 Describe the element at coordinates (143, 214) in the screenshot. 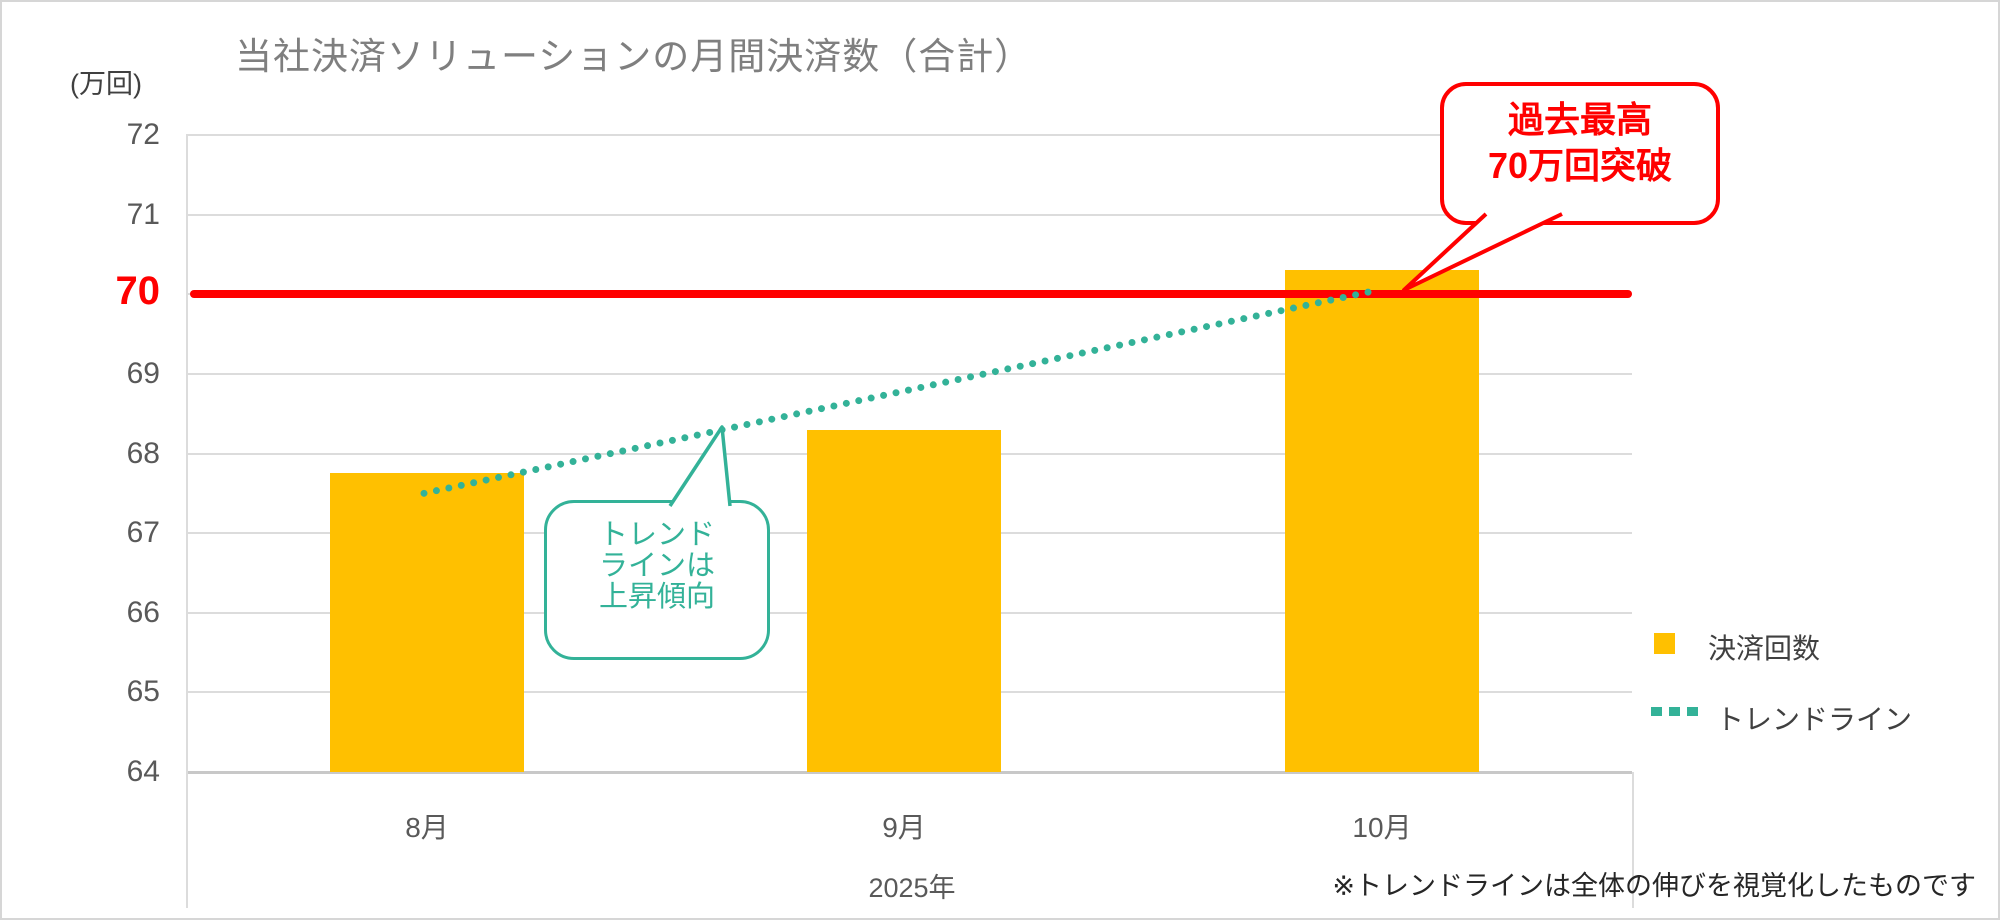

I see `y-tick-label-71: 71` at that location.